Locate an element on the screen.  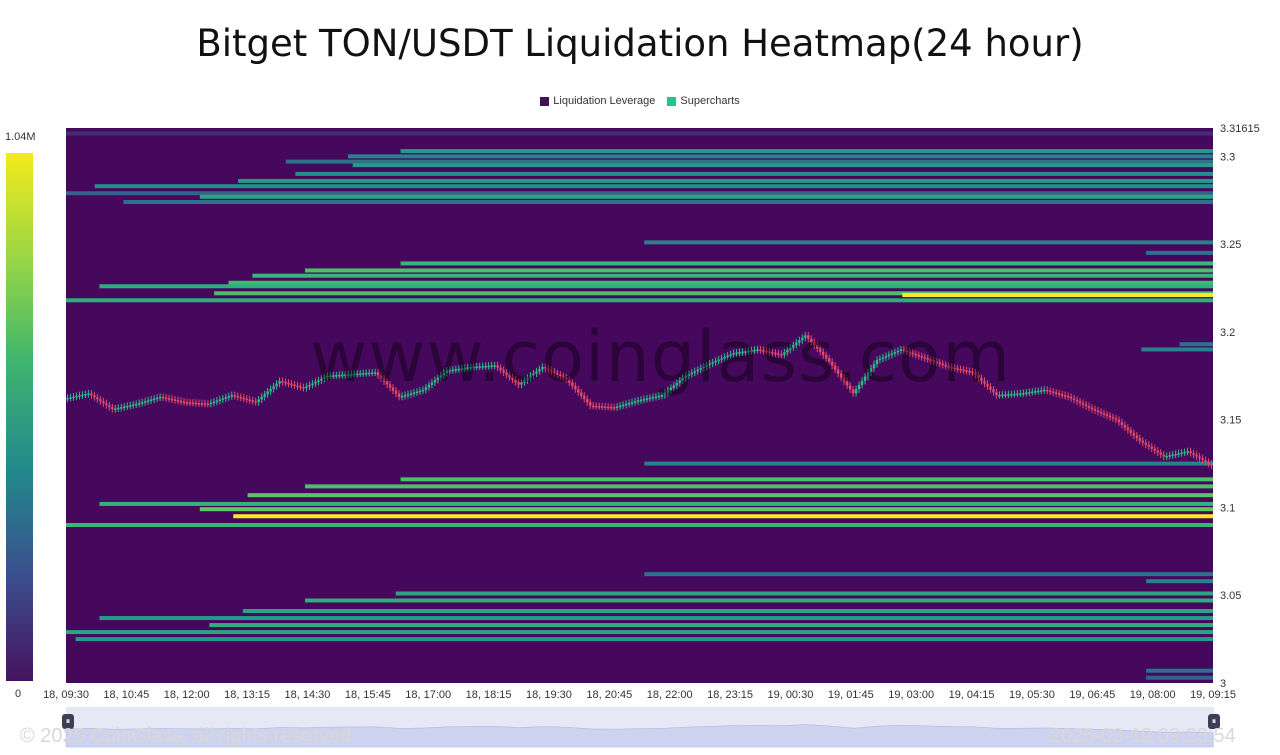
navigator-left-handle: ⏸ is located at coordinates (68, 721).